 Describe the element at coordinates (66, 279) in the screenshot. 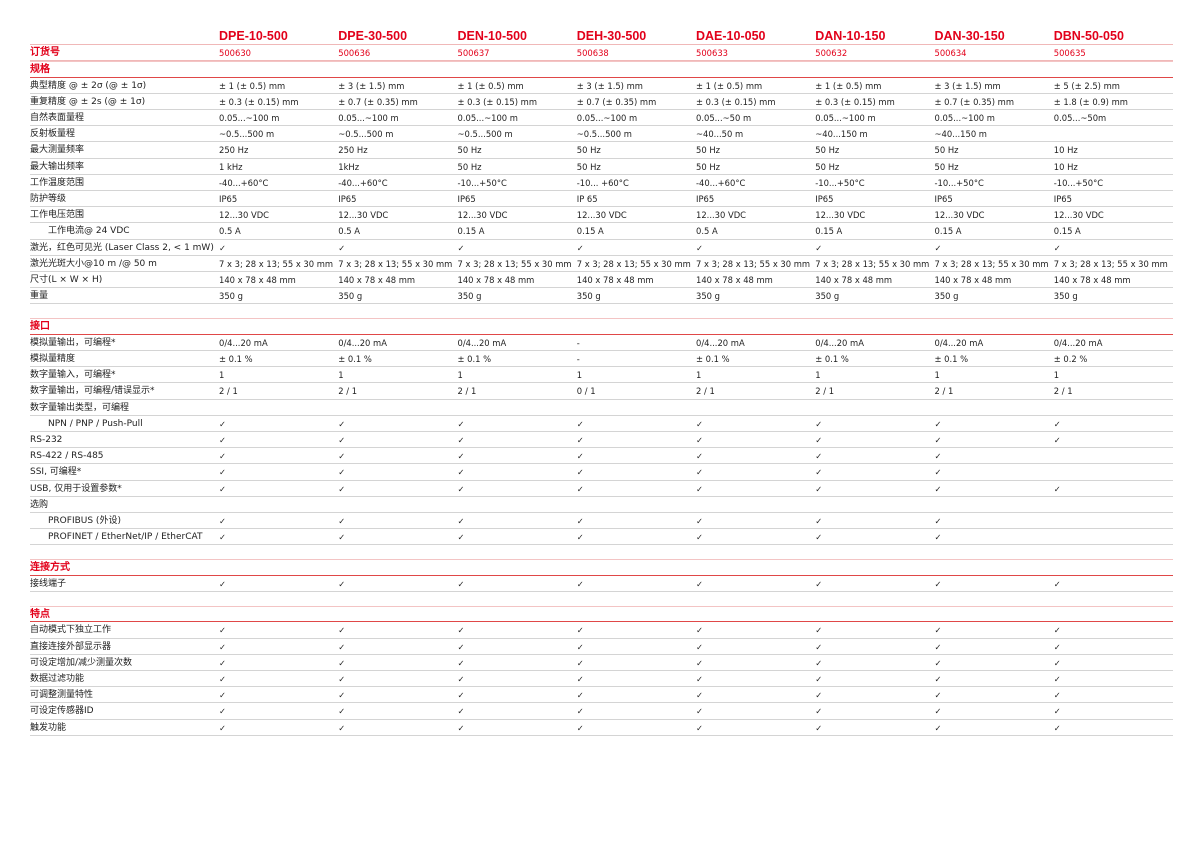

I see `row-label: 尺寸(L × W × H)` at that location.